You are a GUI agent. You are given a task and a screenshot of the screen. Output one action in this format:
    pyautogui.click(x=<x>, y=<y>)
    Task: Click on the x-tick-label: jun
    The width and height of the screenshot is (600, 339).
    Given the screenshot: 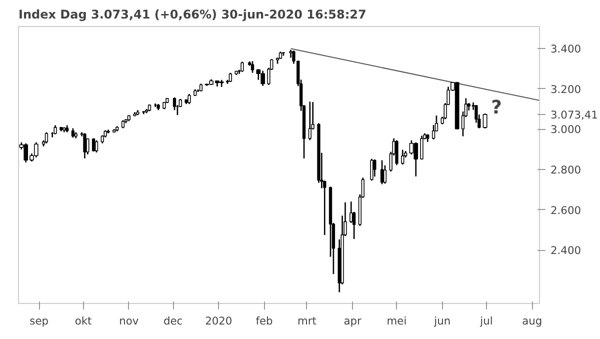 What is the action you would take?
    pyautogui.click(x=442, y=321)
    